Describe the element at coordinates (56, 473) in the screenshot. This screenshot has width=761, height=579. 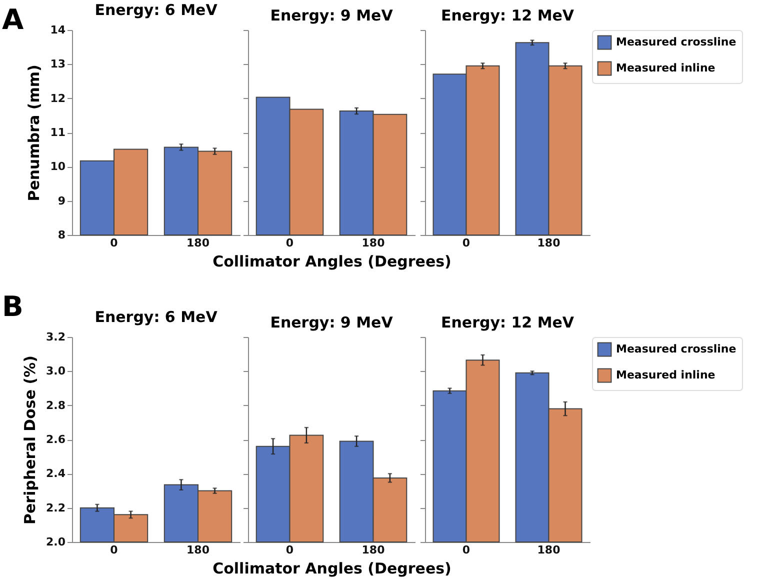
I see `y-tick-label: 2.4` at that location.